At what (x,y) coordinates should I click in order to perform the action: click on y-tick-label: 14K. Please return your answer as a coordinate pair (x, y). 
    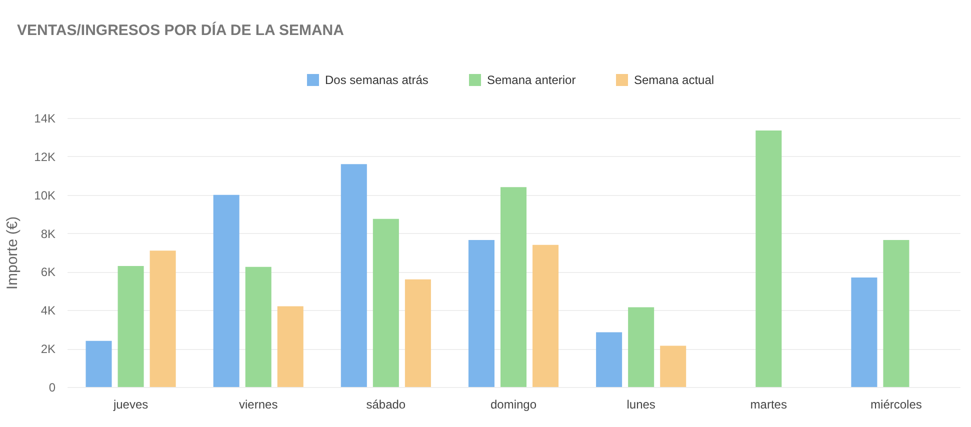
    Looking at the image, I should click on (45, 119).